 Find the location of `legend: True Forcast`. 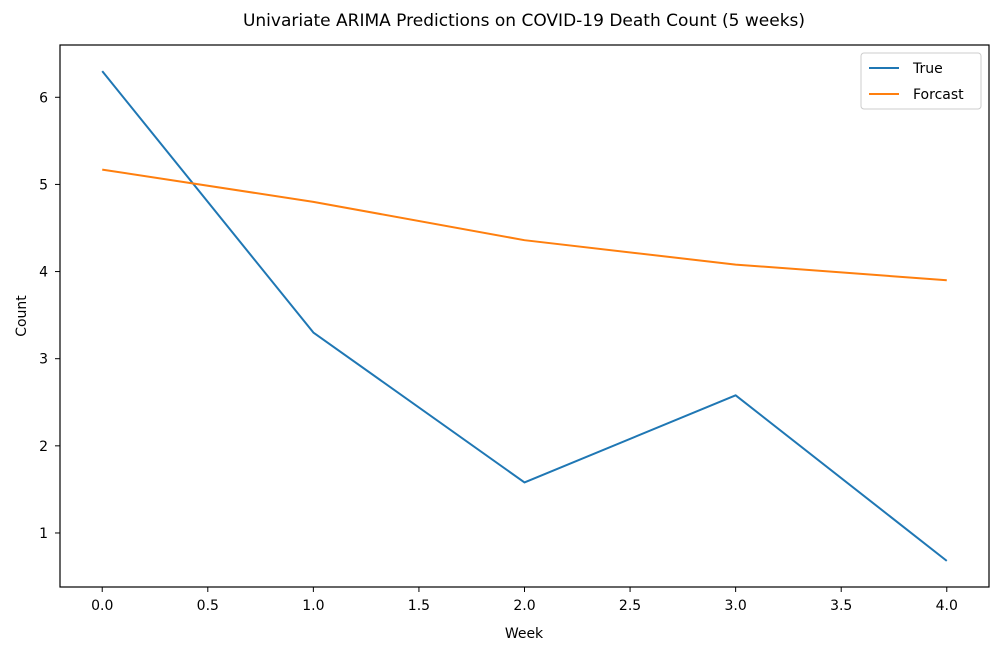

legend: True Forcast is located at coordinates (921, 81).